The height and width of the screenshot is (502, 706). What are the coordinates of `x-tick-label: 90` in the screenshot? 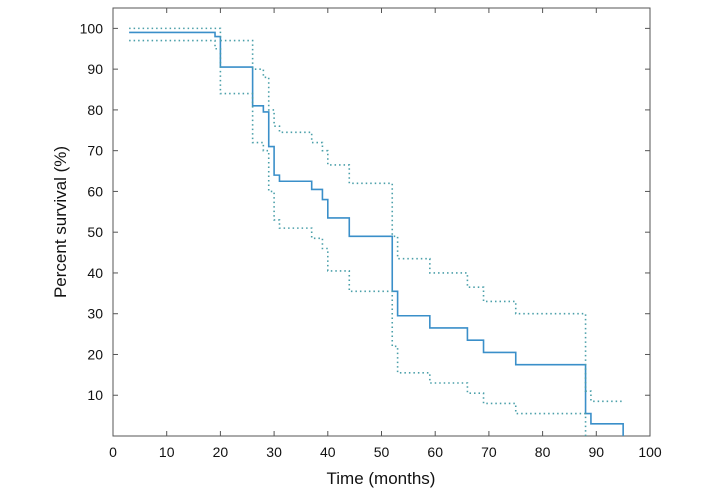 It's located at (597, 452).